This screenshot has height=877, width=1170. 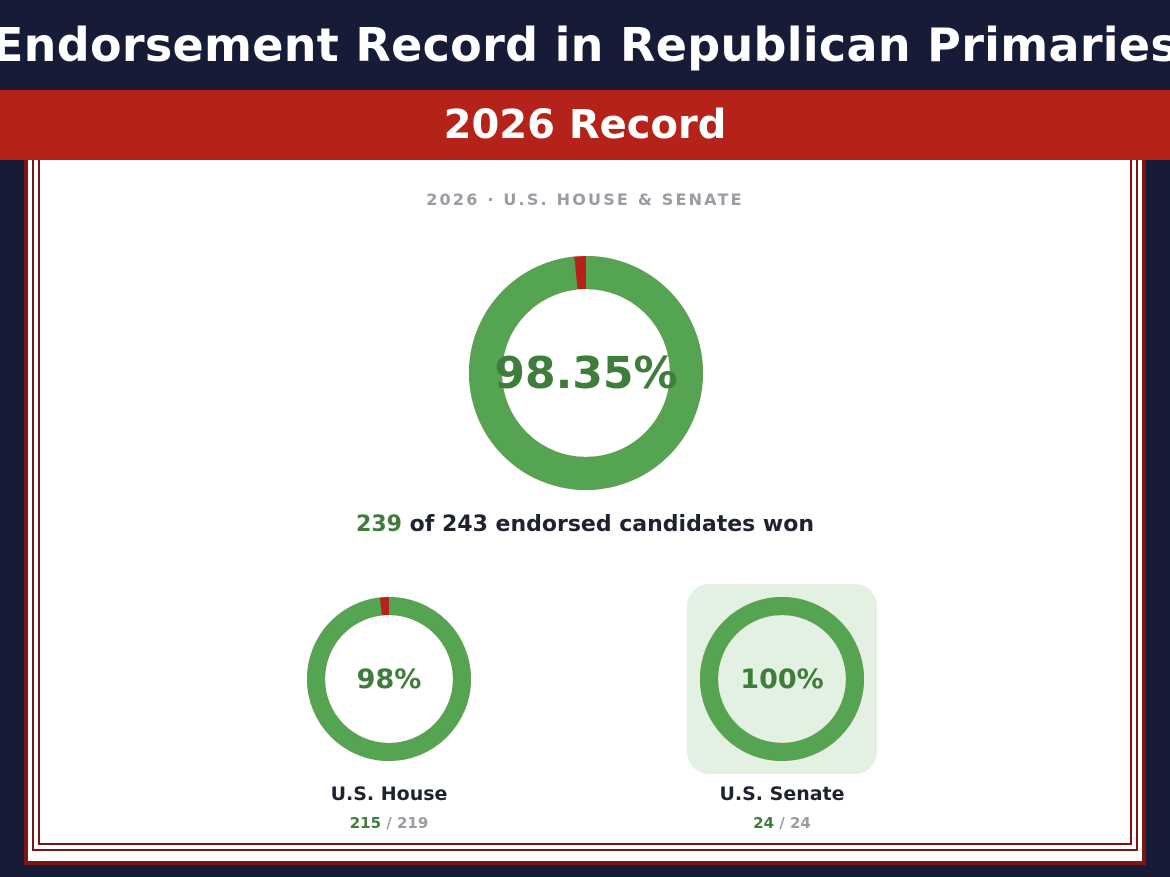 I want to click on house-chamber-name: U.S. House, so click(x=389, y=794).